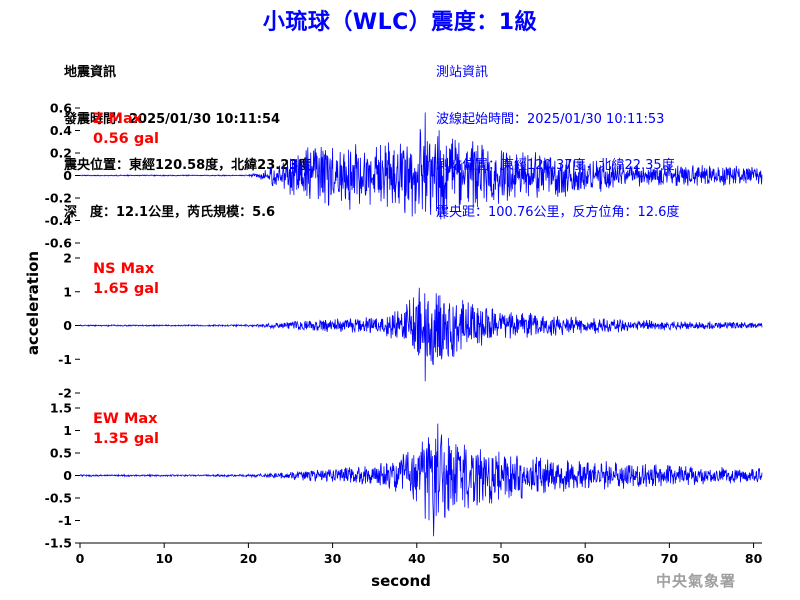 Image resolution: width=800 pixels, height=600 pixels. What do you see at coordinates (670, 558) in the screenshot?
I see `x-tick-label: 70` at bounding box center [670, 558].